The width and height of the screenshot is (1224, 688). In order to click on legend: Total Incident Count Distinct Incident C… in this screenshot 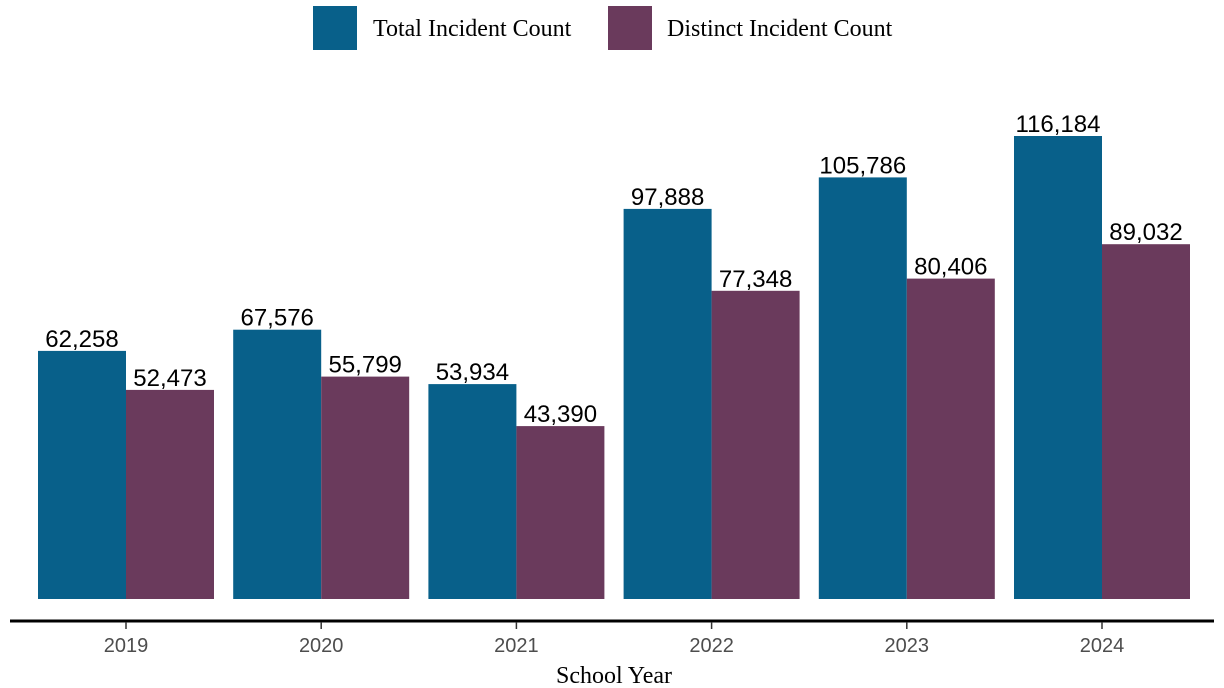, I will do `click(603, 28)`.